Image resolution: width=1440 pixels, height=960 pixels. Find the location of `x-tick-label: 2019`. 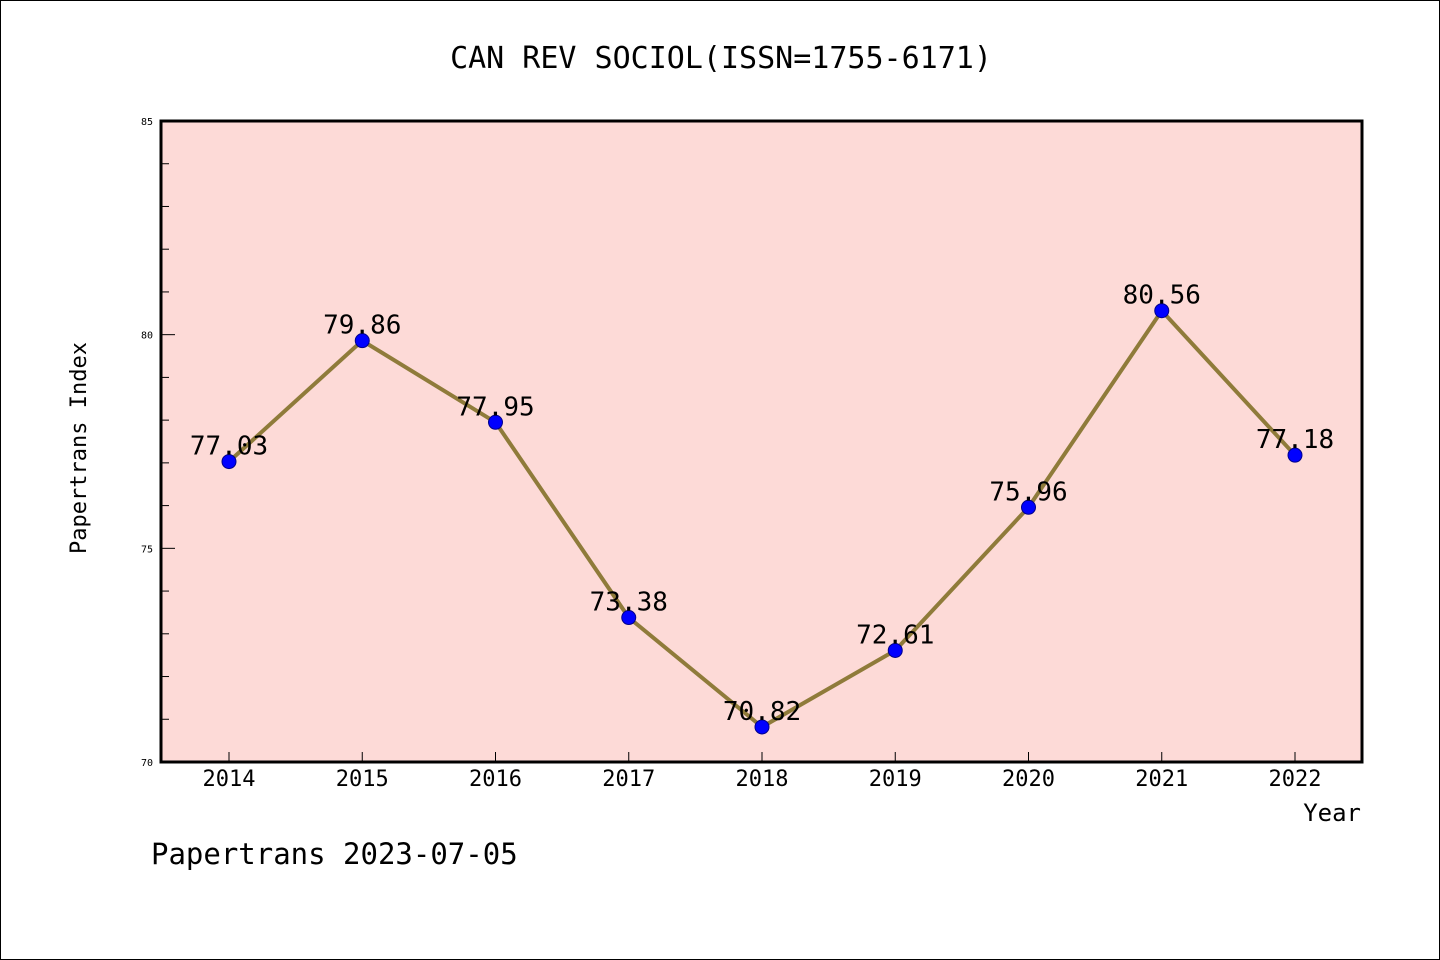

x-tick-label: 2019 is located at coordinates (895, 779).